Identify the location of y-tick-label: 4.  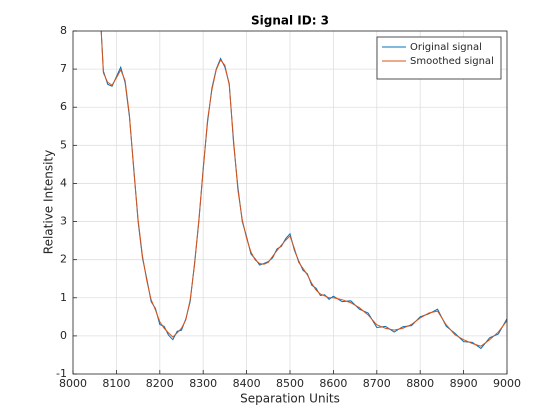
(63, 182).